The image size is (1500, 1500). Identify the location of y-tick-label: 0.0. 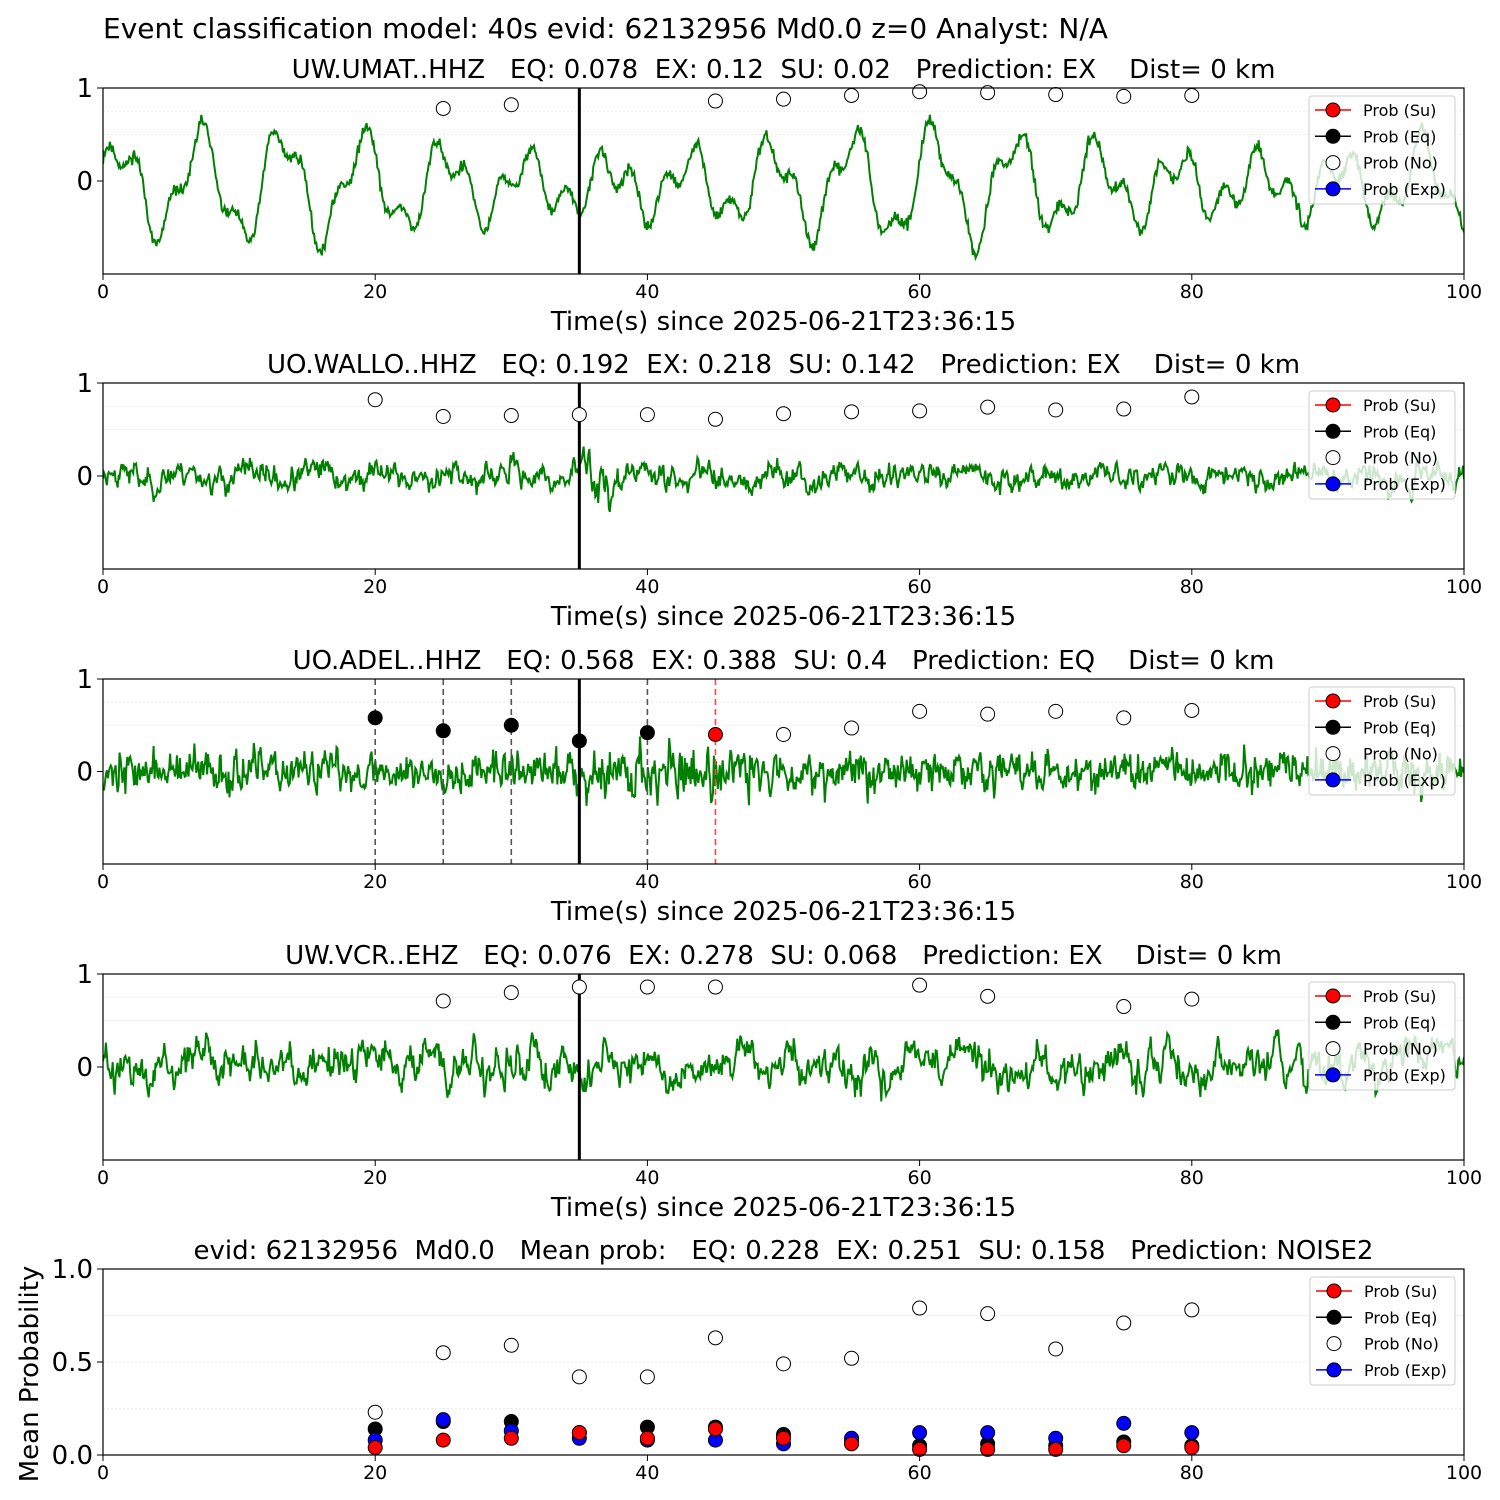
(72, 1456).